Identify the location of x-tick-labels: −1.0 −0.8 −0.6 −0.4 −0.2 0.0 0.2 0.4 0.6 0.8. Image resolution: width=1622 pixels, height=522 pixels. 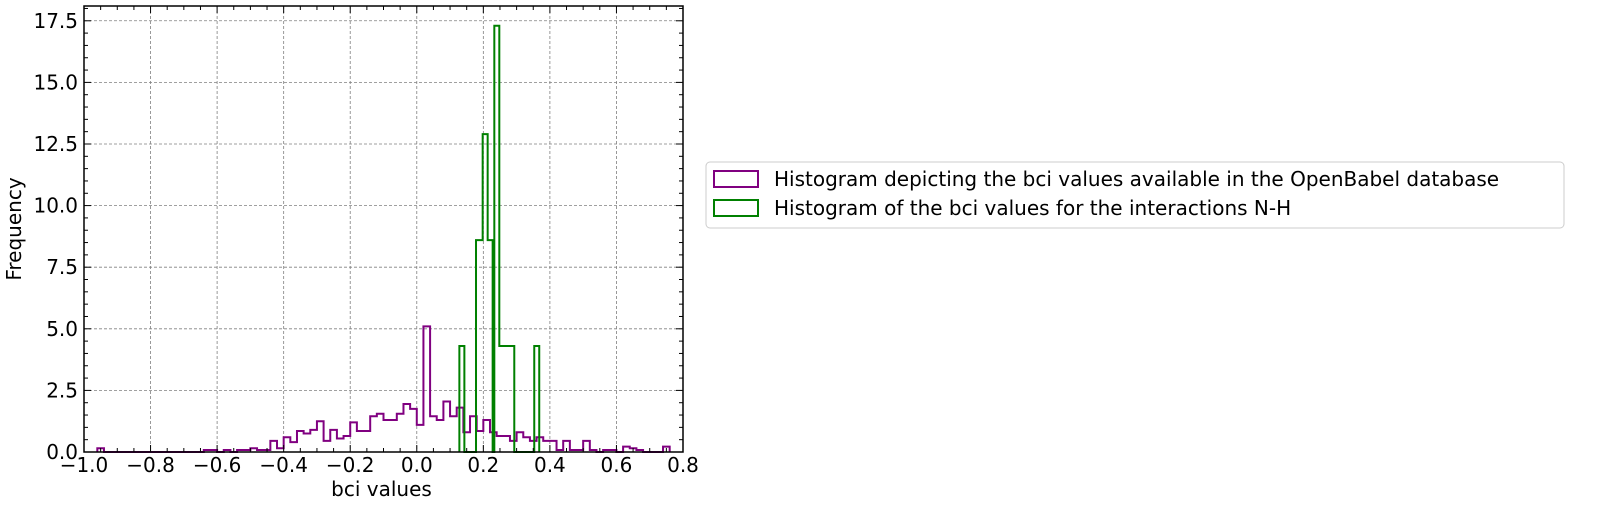
(379, 465).